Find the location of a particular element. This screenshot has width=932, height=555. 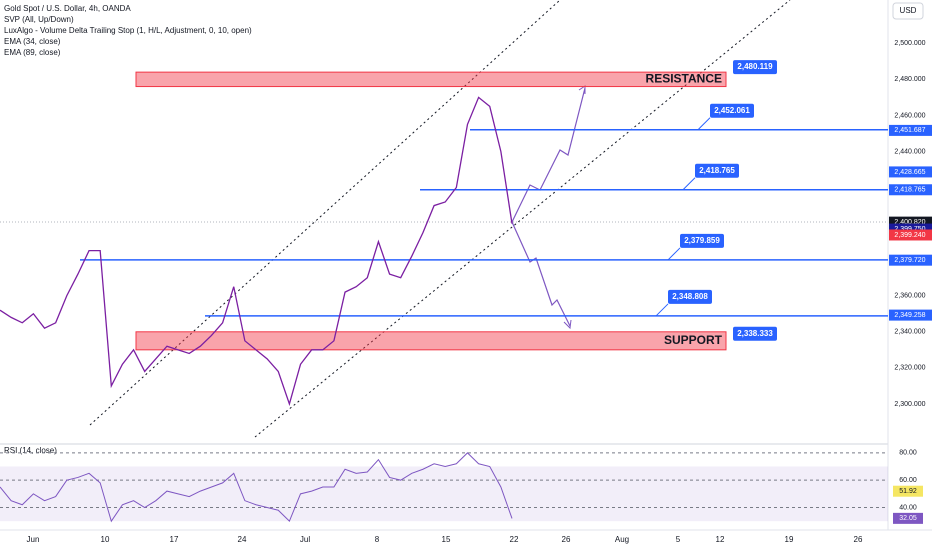

callout-label: 2,418.765 is located at coordinates (717, 170).